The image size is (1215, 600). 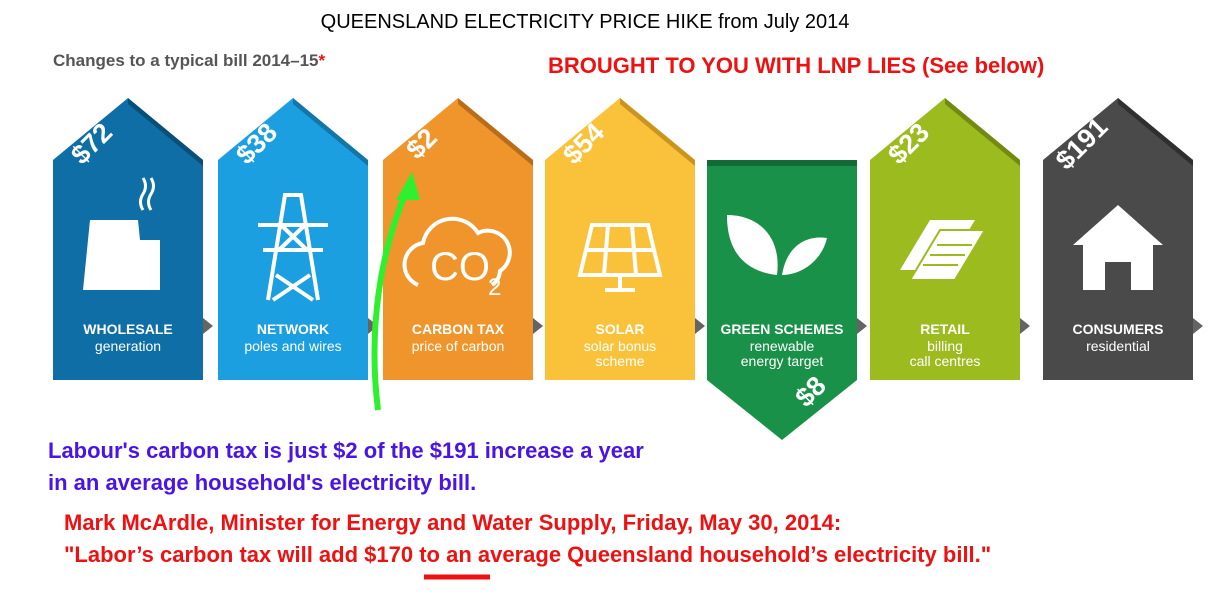 What do you see at coordinates (945, 329) in the screenshot?
I see `item-name: RETAIL` at bounding box center [945, 329].